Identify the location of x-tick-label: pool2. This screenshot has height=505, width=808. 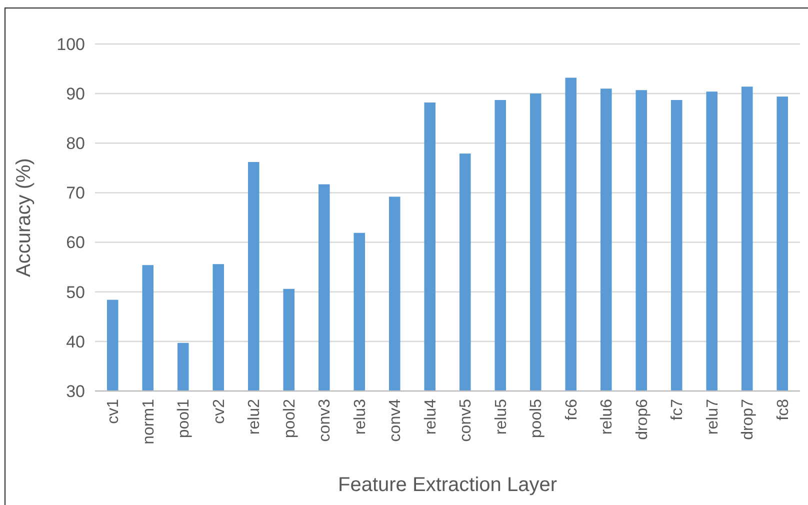
(289, 418).